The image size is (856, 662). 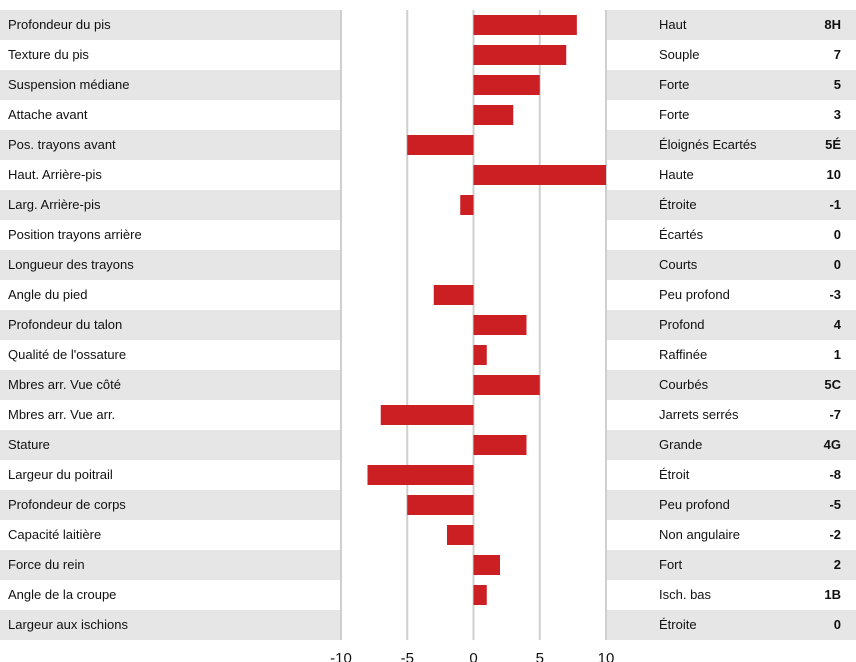 I want to click on trait-score: 8H, so click(x=832, y=24).